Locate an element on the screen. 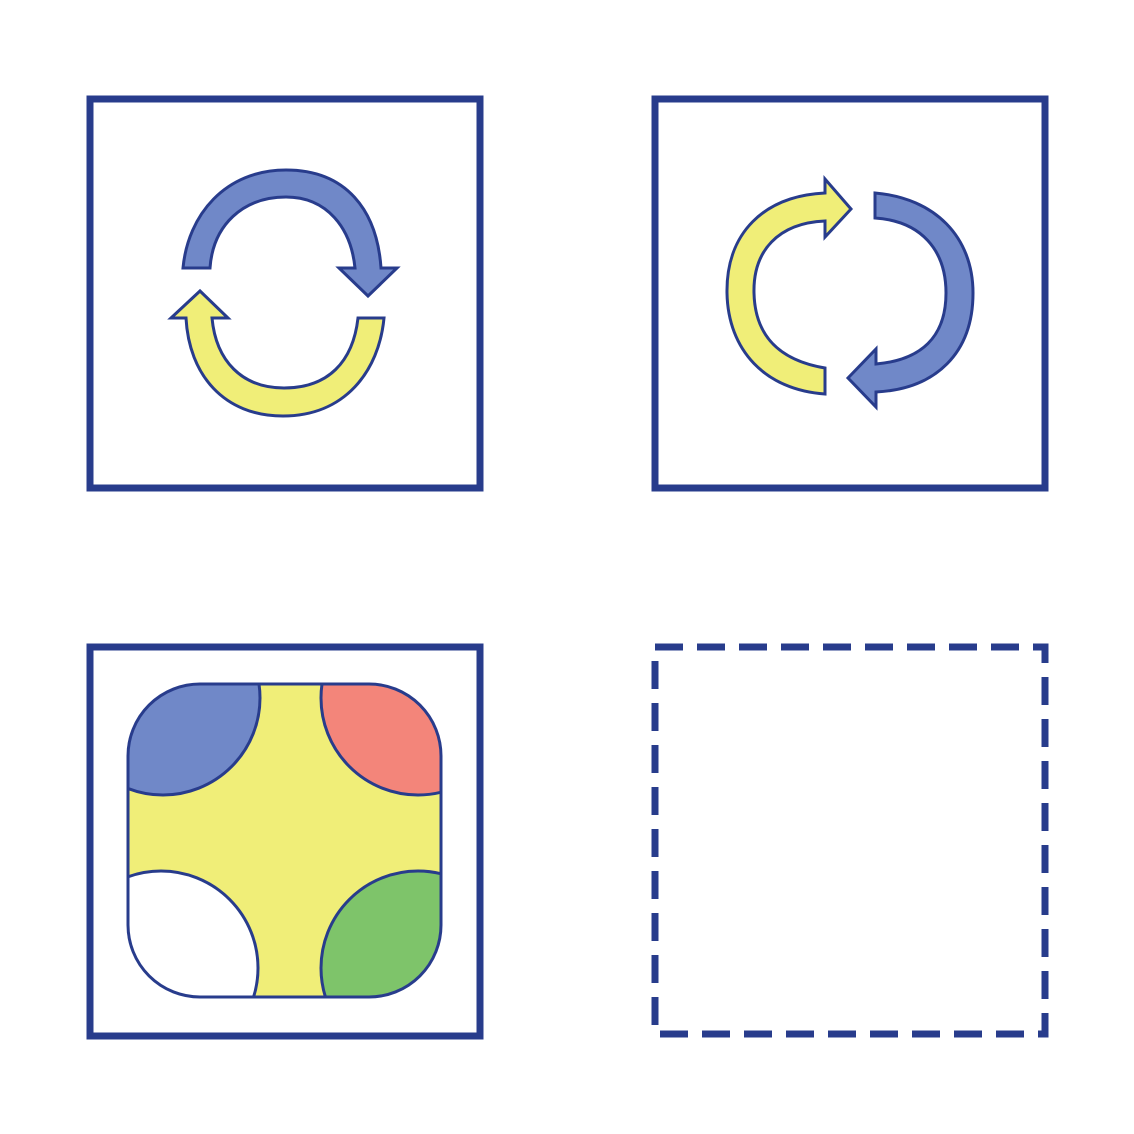 Image resolution: width=1134 pixels, height=1134 pixels. tile-outline is located at coordinates (284, 840).